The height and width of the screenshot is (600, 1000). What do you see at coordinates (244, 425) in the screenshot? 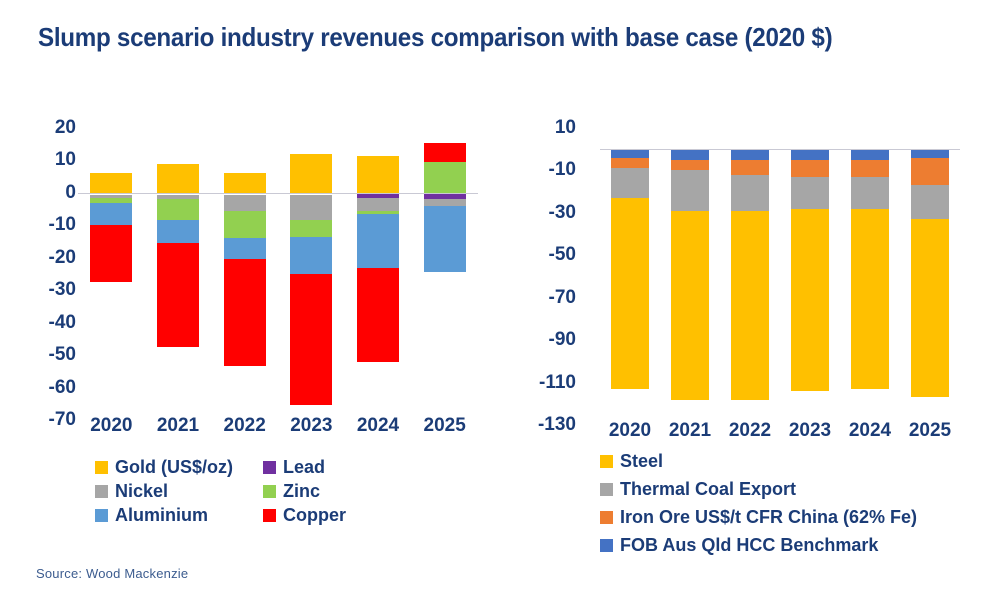
I see `x-tick-label: 2022` at bounding box center [244, 425].